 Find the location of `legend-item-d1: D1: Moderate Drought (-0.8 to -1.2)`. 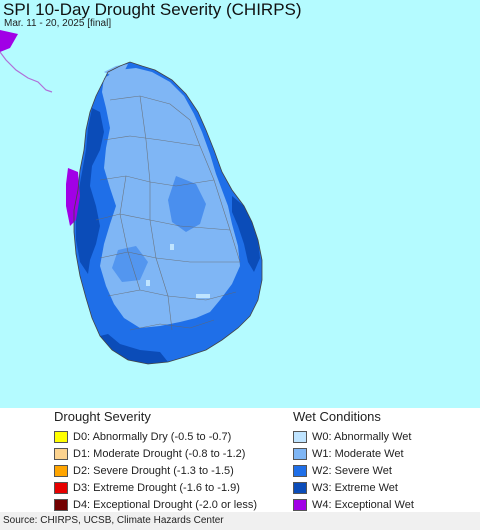

legend-item-d1: D1: Moderate Drought (-0.8 to -1.2) is located at coordinates (155, 453).